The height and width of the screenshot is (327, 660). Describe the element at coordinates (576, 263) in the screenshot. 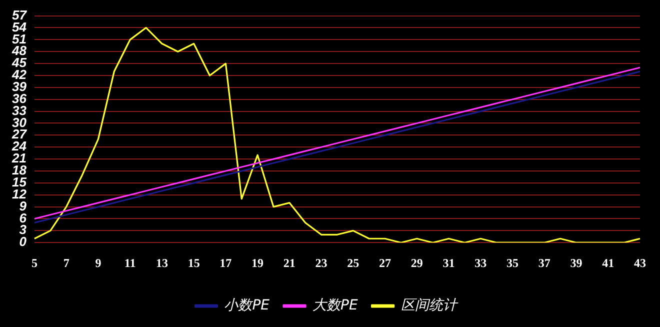

I see `x-tick-label: 39` at that location.